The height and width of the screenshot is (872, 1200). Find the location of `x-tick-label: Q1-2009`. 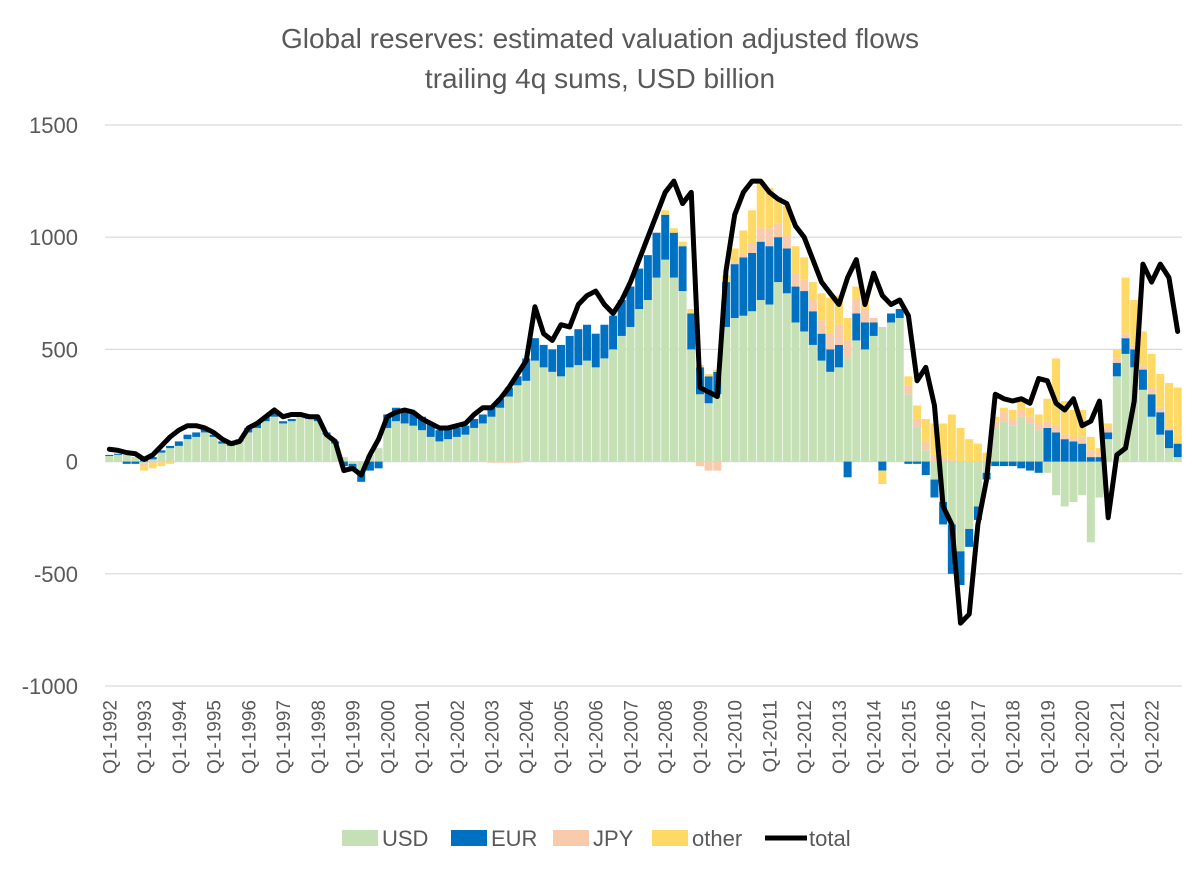

x-tick-label: Q1-2009 is located at coordinates (701, 737).